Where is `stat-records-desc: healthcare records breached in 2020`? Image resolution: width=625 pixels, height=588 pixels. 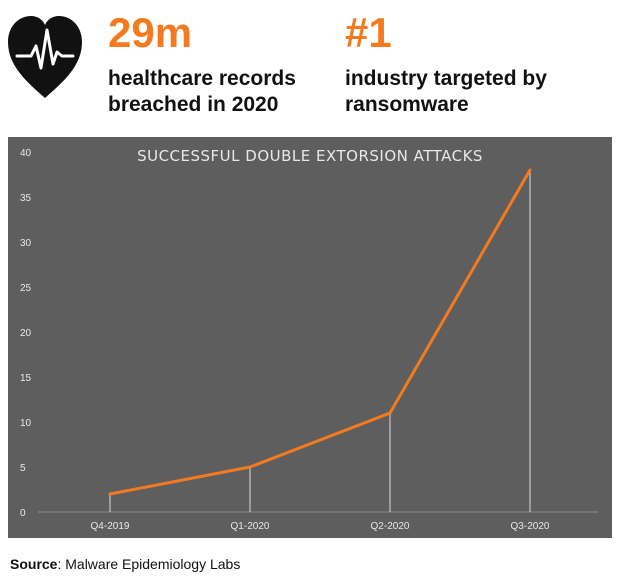
stat-records-desc: healthcare records breached in 2020 is located at coordinates (202, 92).